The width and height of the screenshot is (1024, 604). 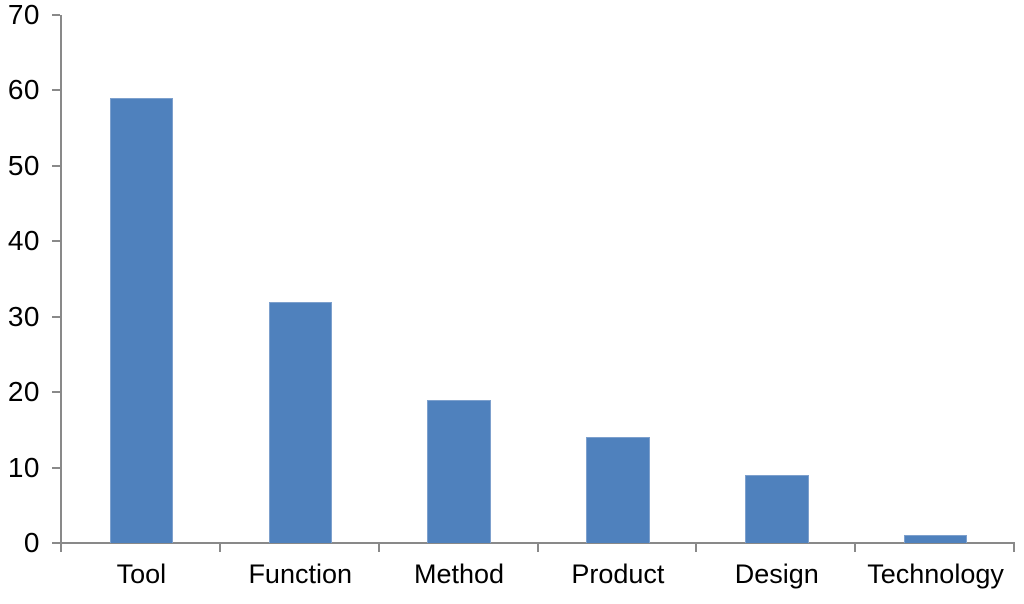 I want to click on y-axis-tick-label: 0, so click(x=31, y=542).